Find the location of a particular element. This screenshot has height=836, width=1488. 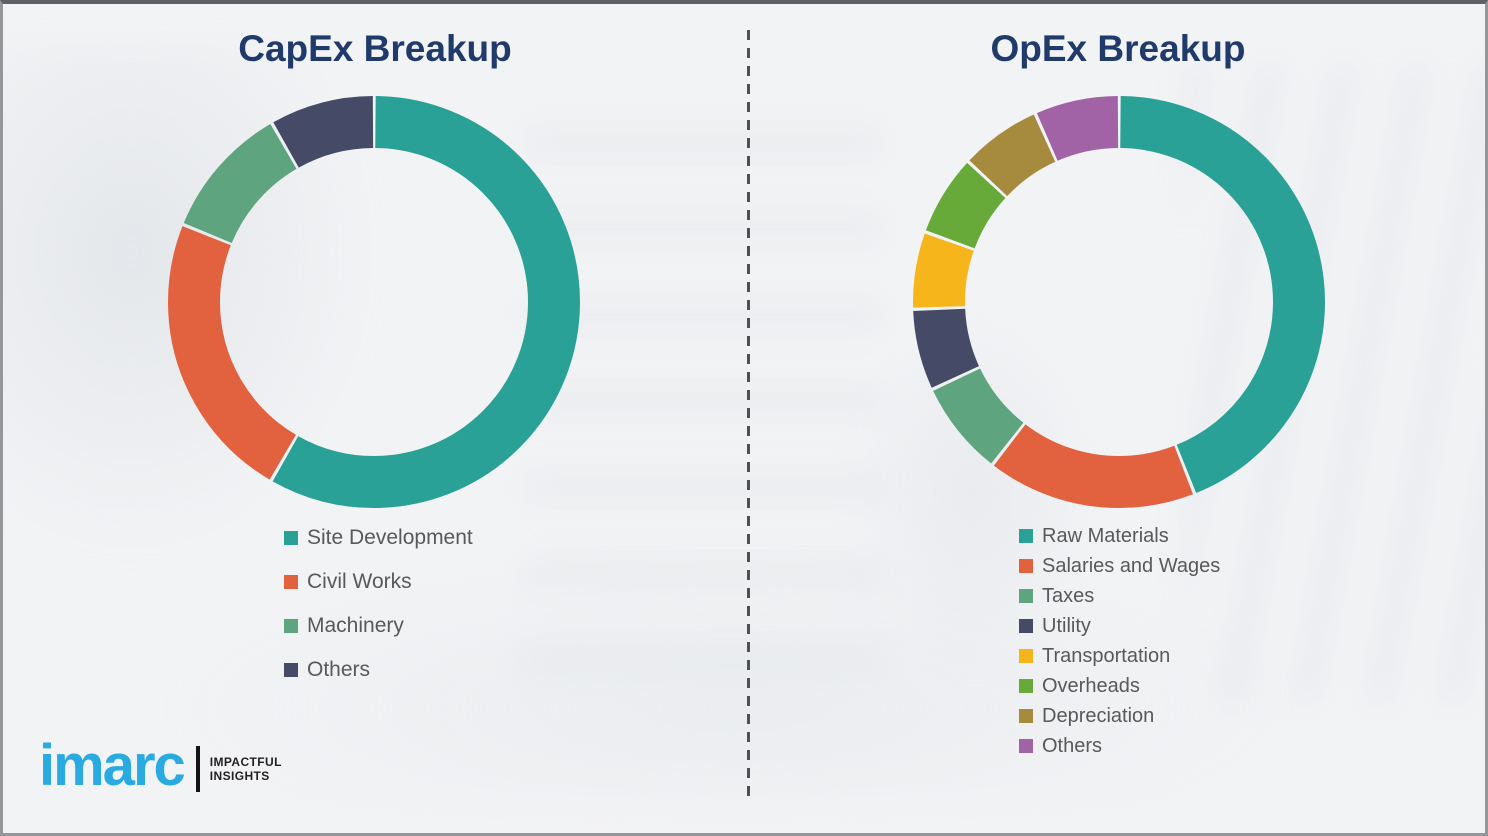

legend-item-overheads: Overheads is located at coordinates (1119, 686).